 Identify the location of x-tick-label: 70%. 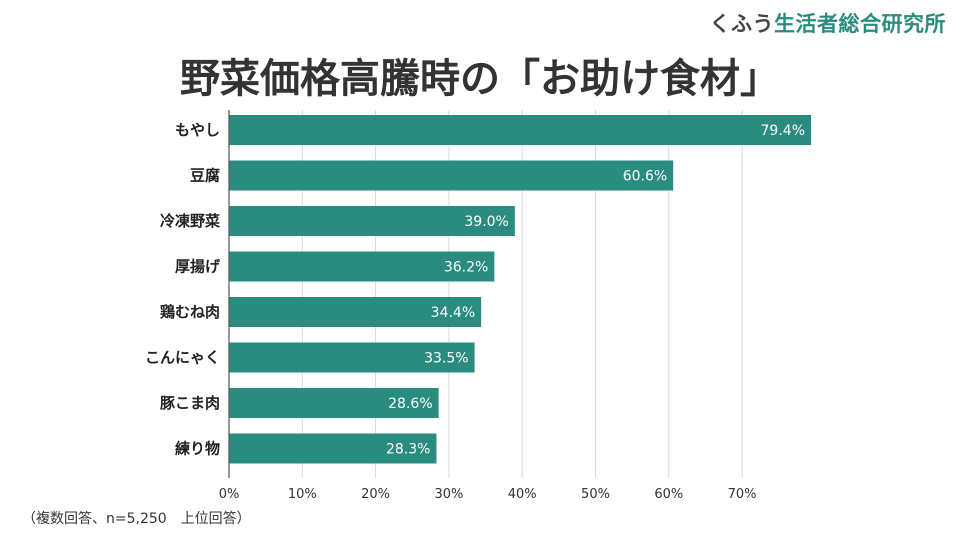
(742, 494).